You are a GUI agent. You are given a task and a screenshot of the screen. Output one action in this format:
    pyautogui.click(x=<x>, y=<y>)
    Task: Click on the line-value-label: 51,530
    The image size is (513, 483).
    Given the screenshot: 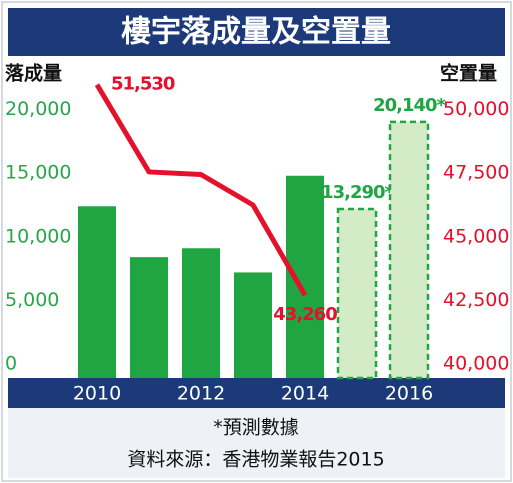 What is the action you would take?
    pyautogui.click(x=143, y=84)
    